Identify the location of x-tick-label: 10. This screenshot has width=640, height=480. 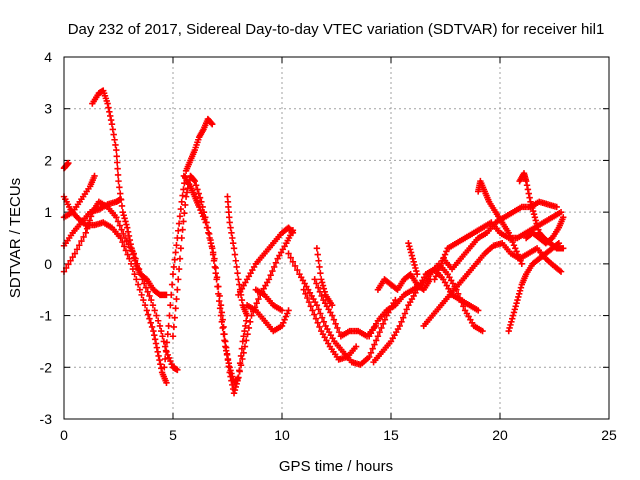
(282, 435).